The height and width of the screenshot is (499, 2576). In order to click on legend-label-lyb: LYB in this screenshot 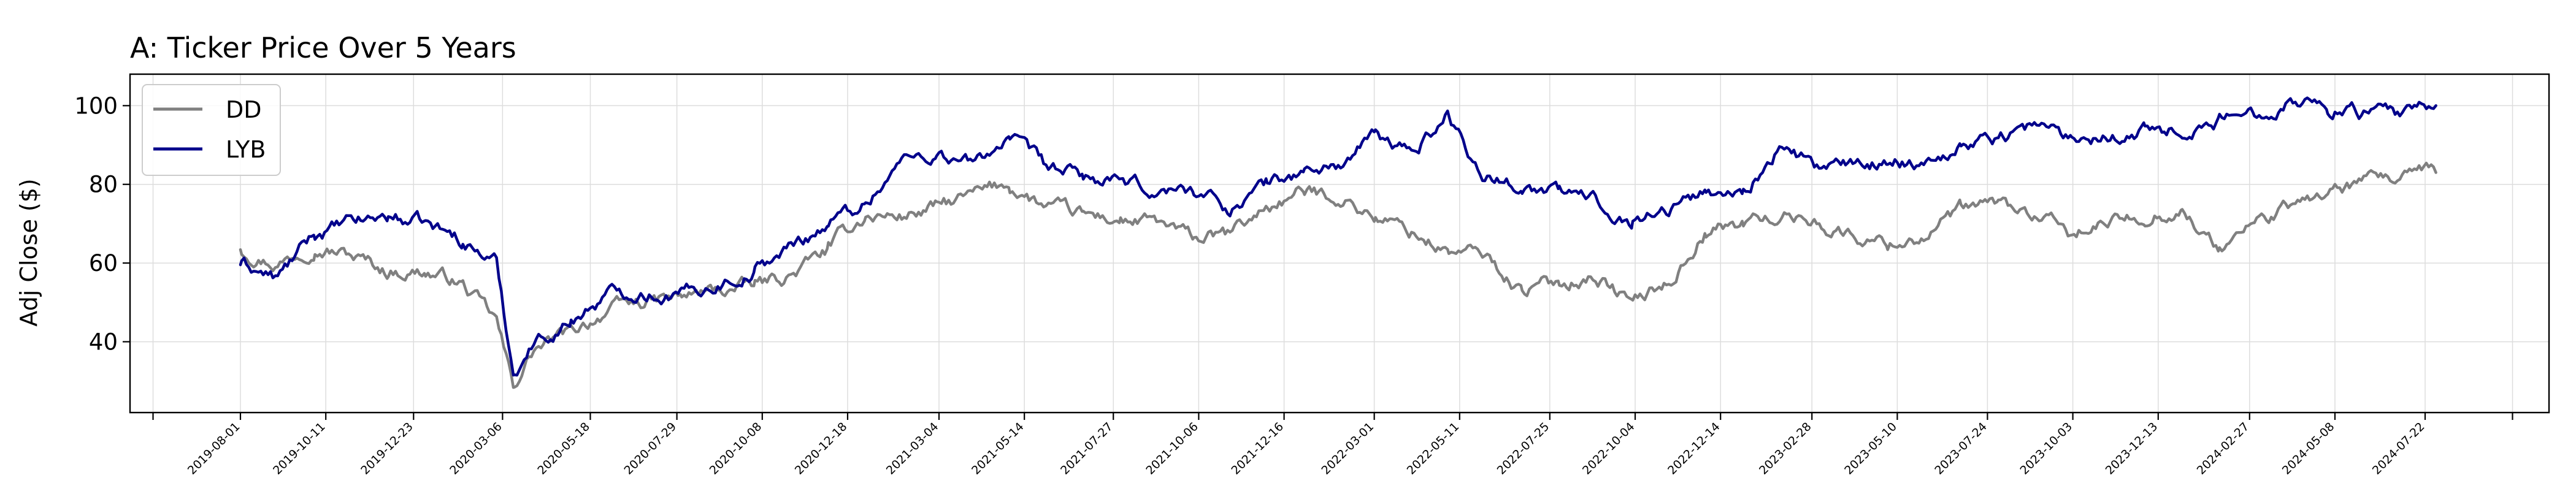, I will do `click(246, 150)`.